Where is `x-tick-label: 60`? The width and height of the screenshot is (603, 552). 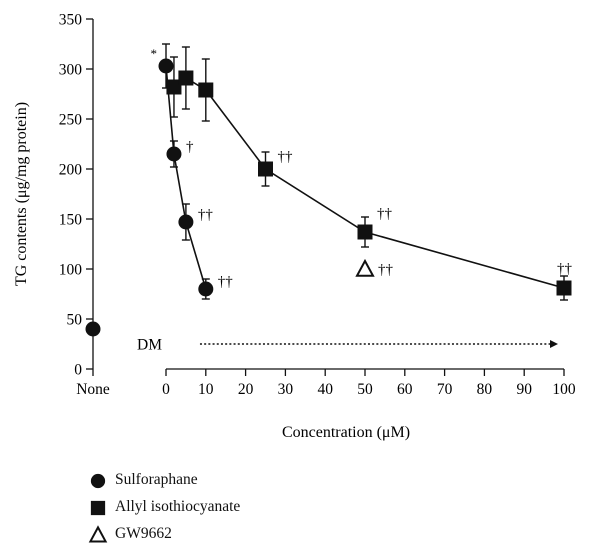
x-tick-label: 60 is located at coordinates (405, 389).